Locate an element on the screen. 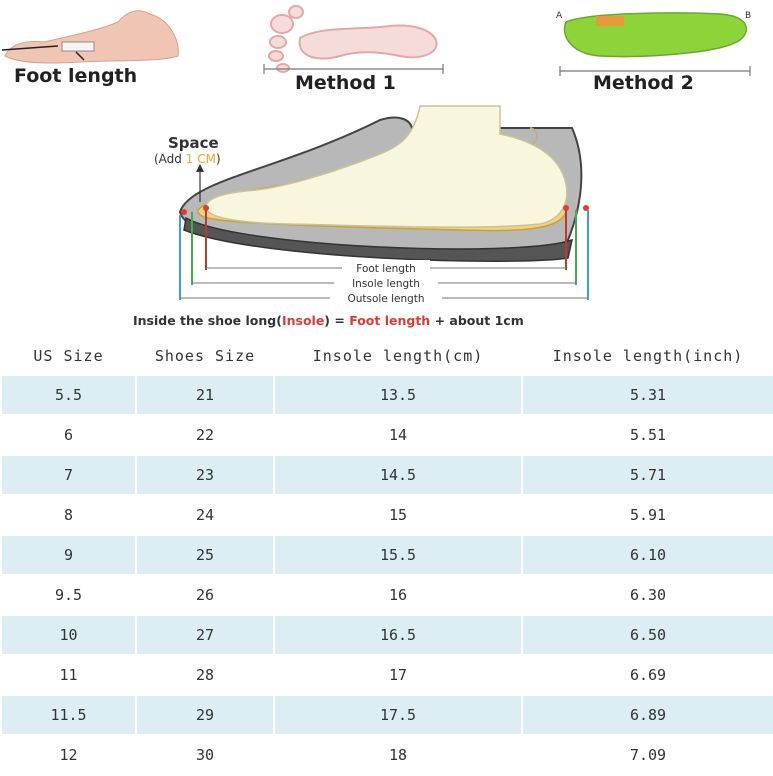 This screenshot has width=773, height=776. cell-insole-inch: 6.30 is located at coordinates (648, 595).